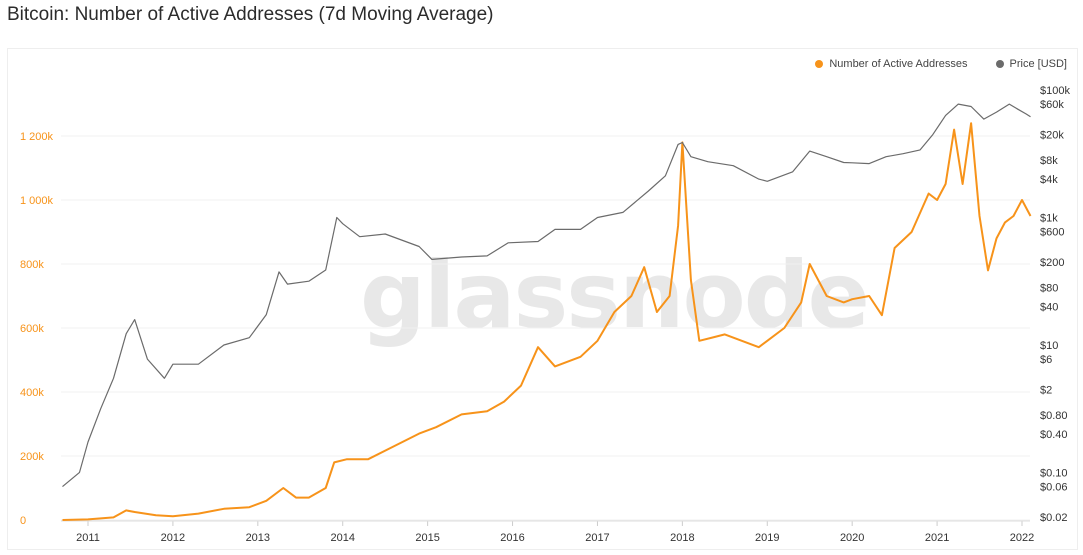 This screenshot has height=555, width=1083. Describe the element at coordinates (898, 64) in the screenshot. I see `legend-label-active-addresses: Number of Active Addresses` at that location.